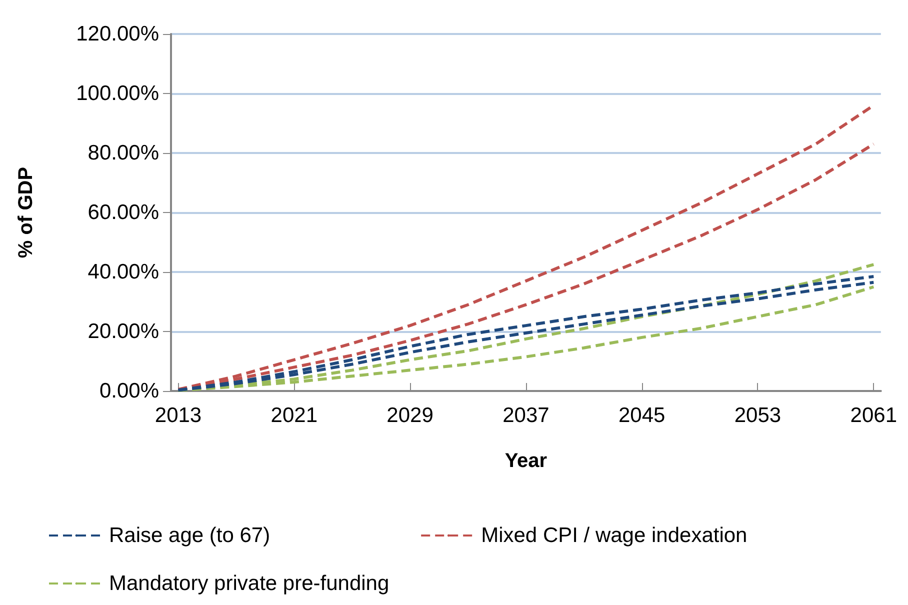 The height and width of the screenshot is (605, 908). I want to click on x-tick-label: 2053, so click(758, 415).